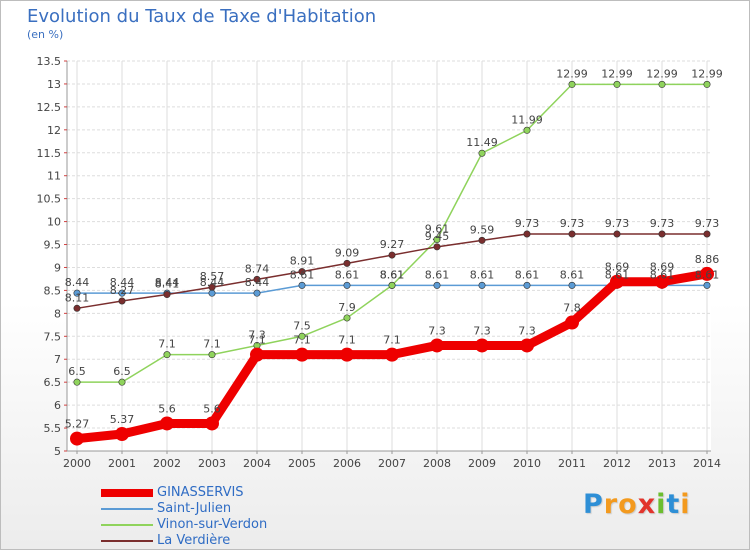 Image resolution: width=750 pixels, height=550 pixels. I want to click on x-tick-label: 2013, so click(662, 463).